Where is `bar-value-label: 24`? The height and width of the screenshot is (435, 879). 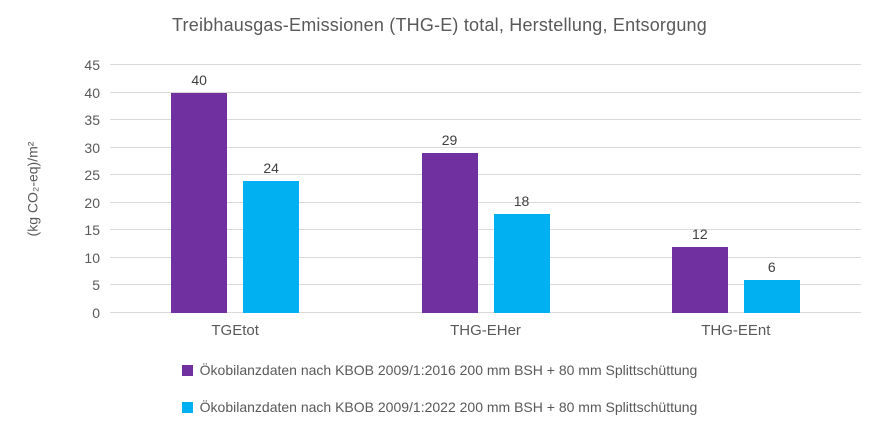
bar-value-label: 24 is located at coordinates (271, 167).